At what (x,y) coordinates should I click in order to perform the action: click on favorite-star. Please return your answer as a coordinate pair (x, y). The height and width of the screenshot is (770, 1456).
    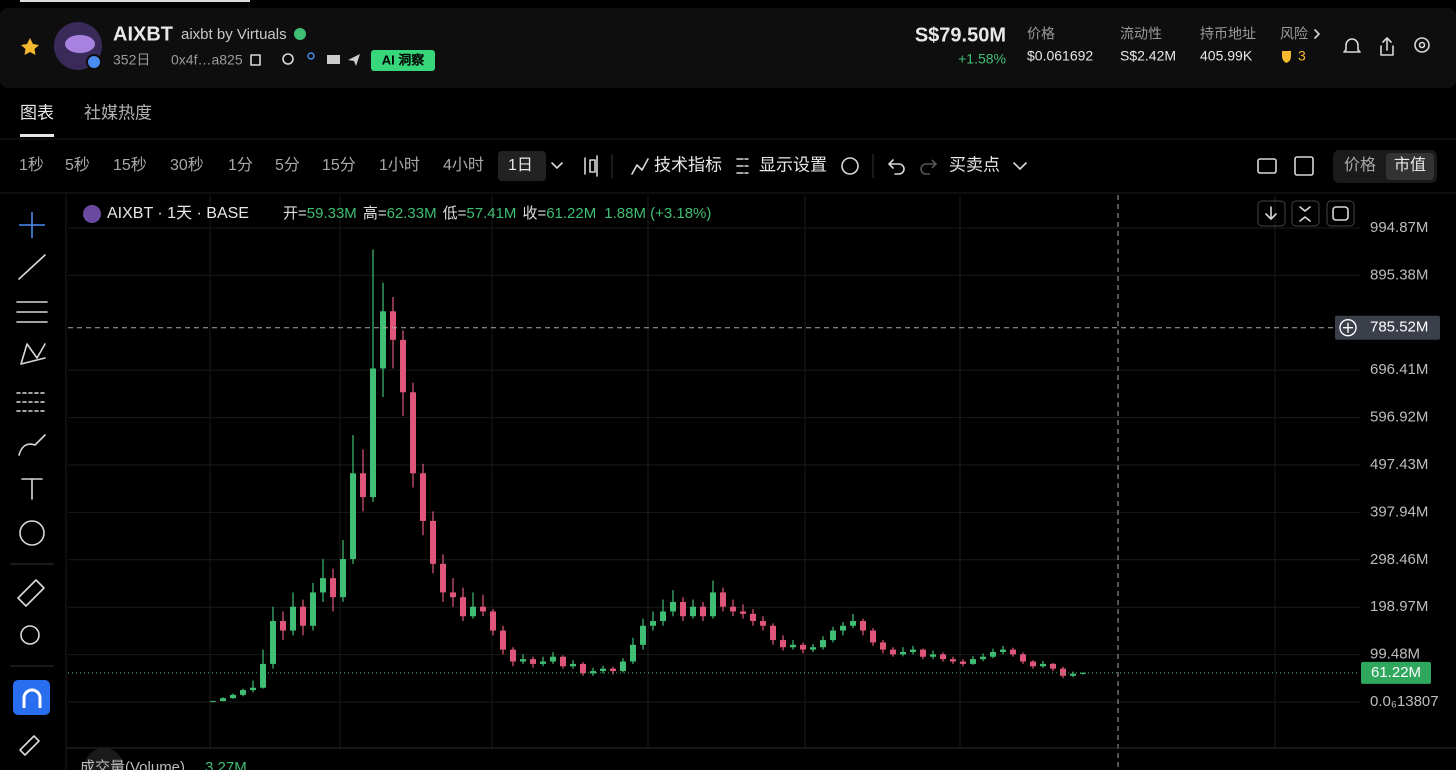
    Looking at the image, I should click on (30, 46).